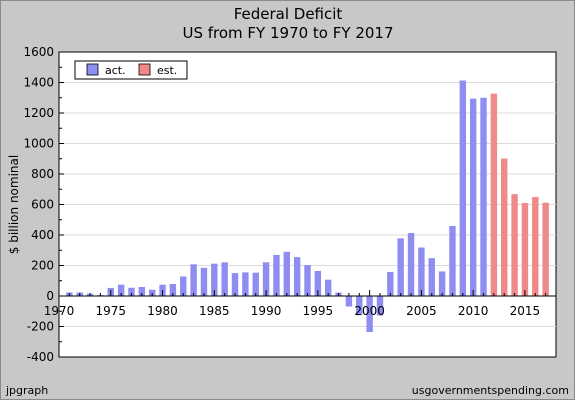 This screenshot has width=575, height=401. I want to click on bar-act-1981, so click(173, 289).